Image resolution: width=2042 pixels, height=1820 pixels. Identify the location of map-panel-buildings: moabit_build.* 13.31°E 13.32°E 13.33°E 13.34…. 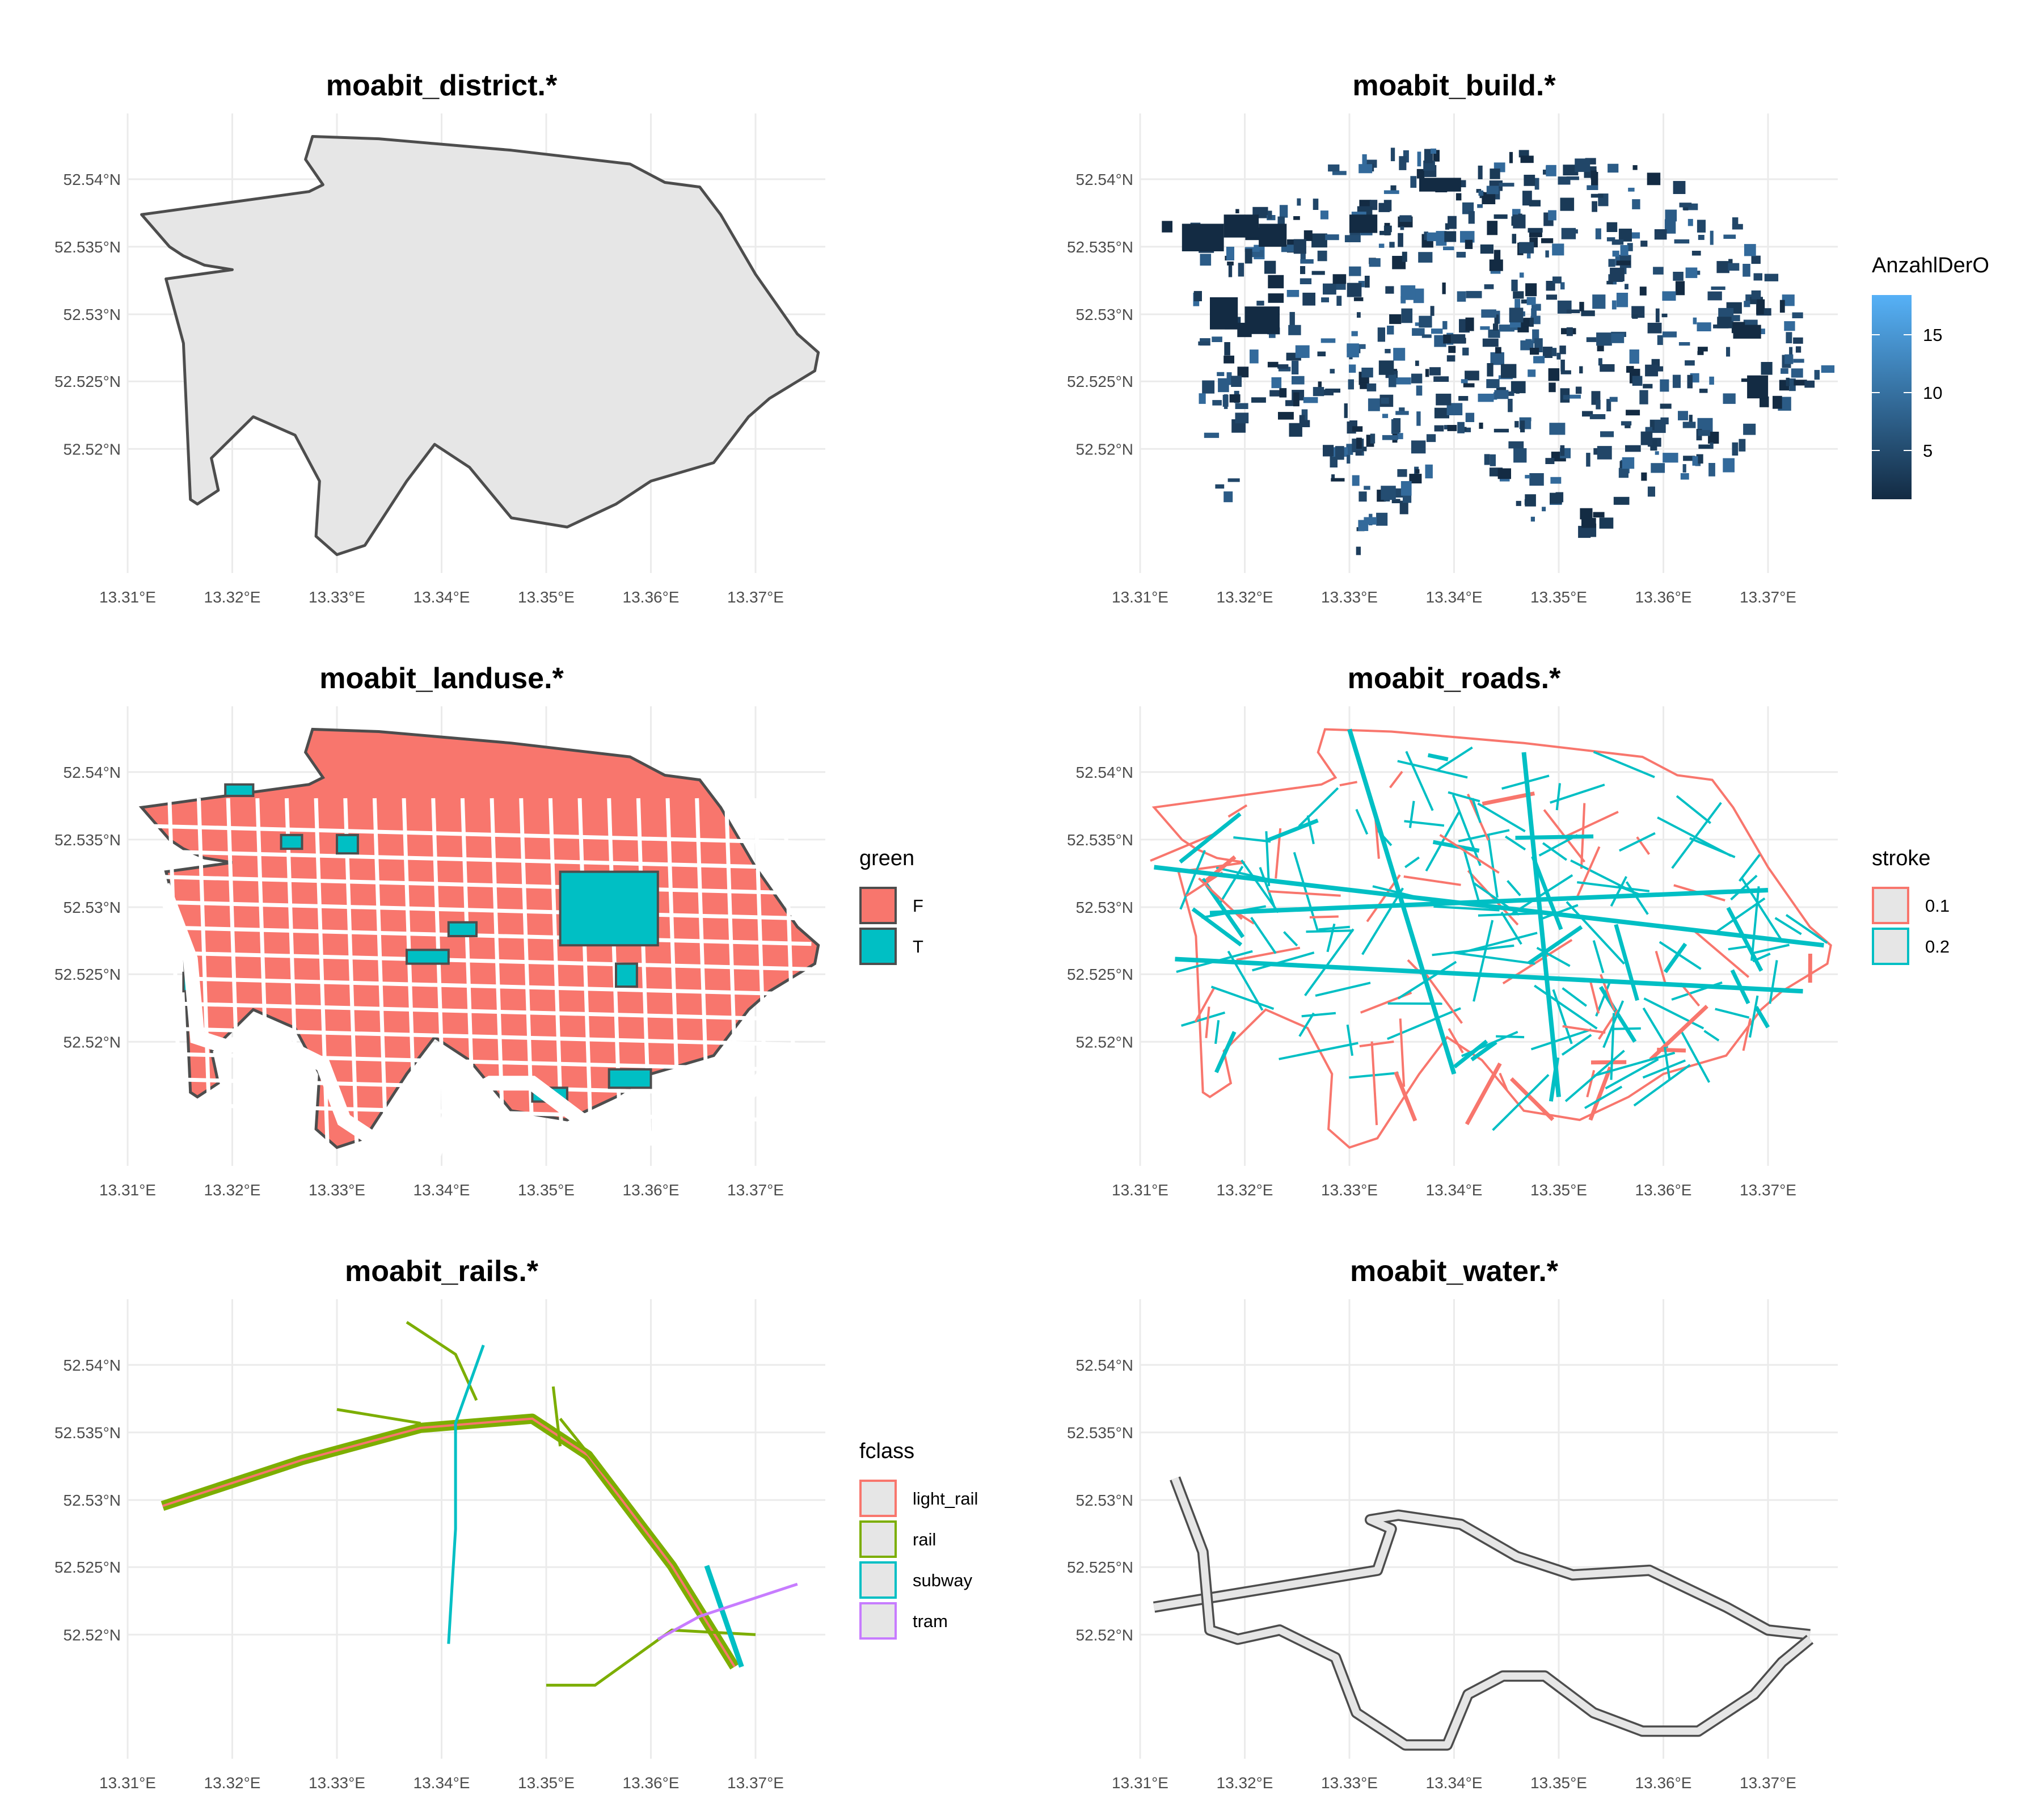
(1528, 337).